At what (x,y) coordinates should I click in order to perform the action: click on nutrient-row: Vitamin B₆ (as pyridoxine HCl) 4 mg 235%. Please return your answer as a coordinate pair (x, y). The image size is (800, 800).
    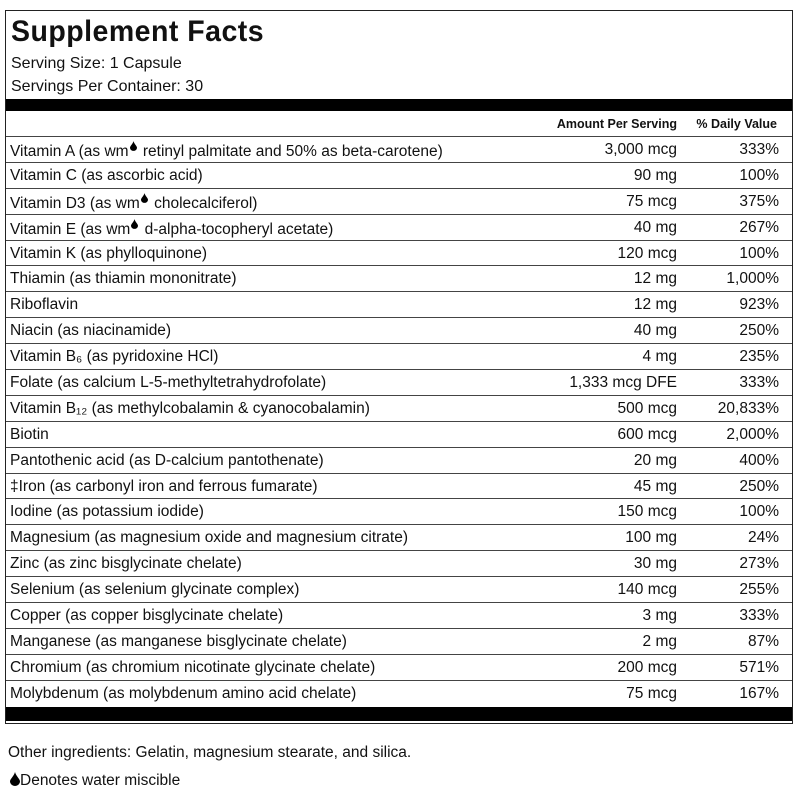
    Looking at the image, I should click on (399, 356).